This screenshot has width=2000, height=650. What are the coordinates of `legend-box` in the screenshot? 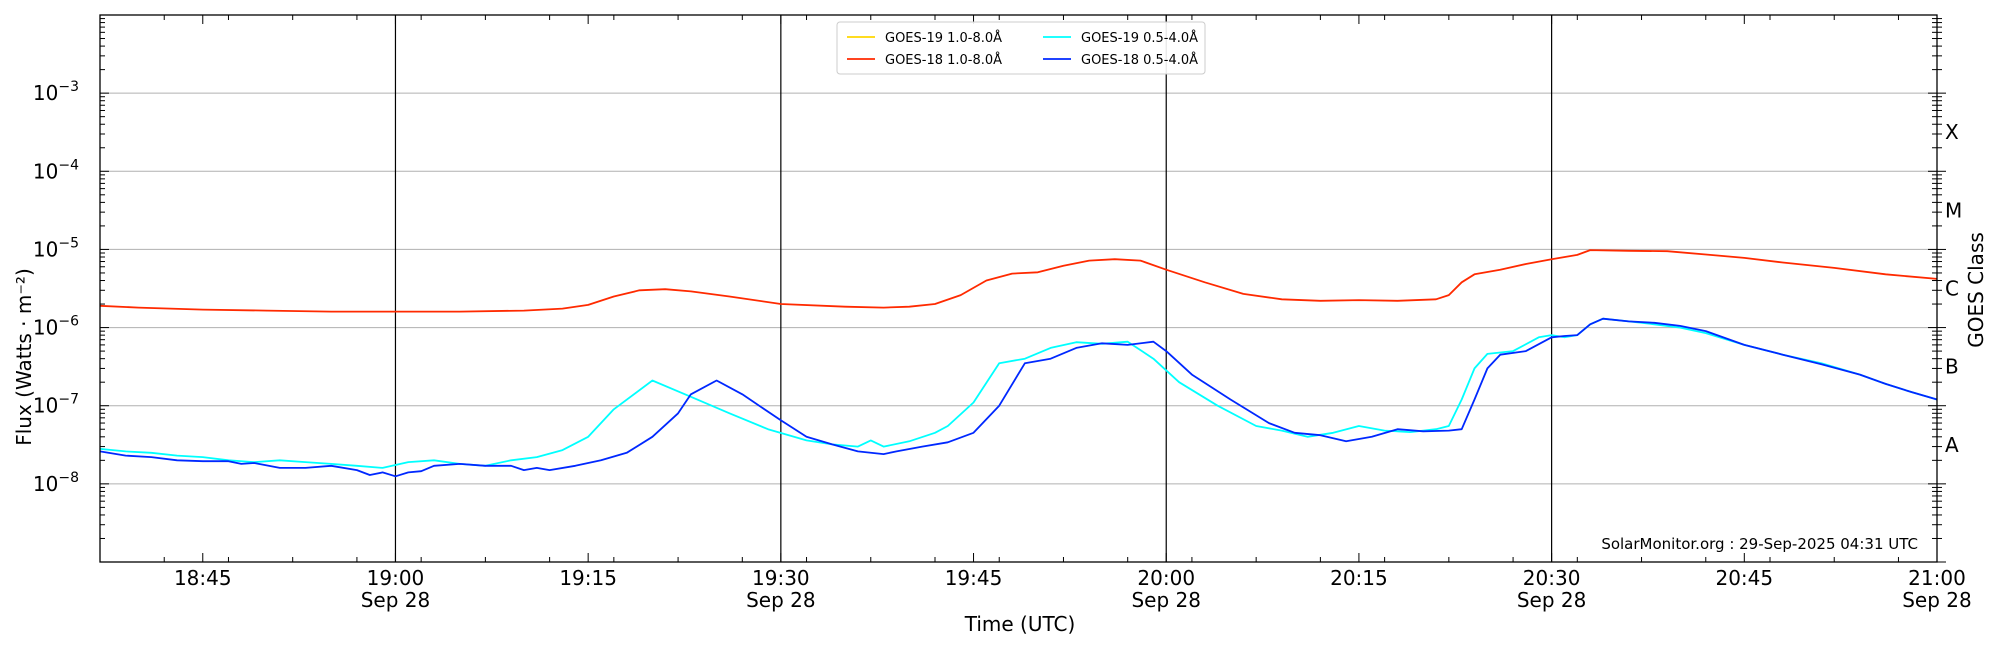 It's located at (1021, 48).